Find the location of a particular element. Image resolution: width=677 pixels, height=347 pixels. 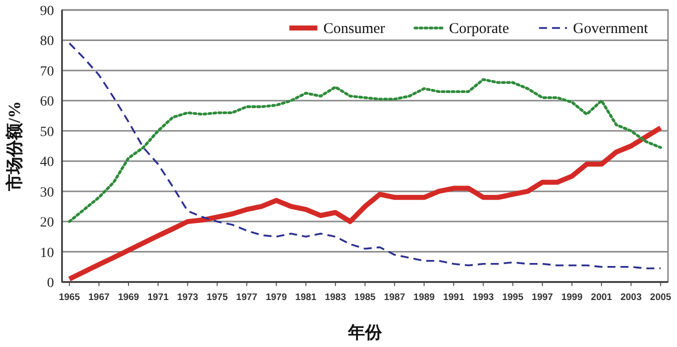

x-tick-label: 2003 is located at coordinates (631, 297).